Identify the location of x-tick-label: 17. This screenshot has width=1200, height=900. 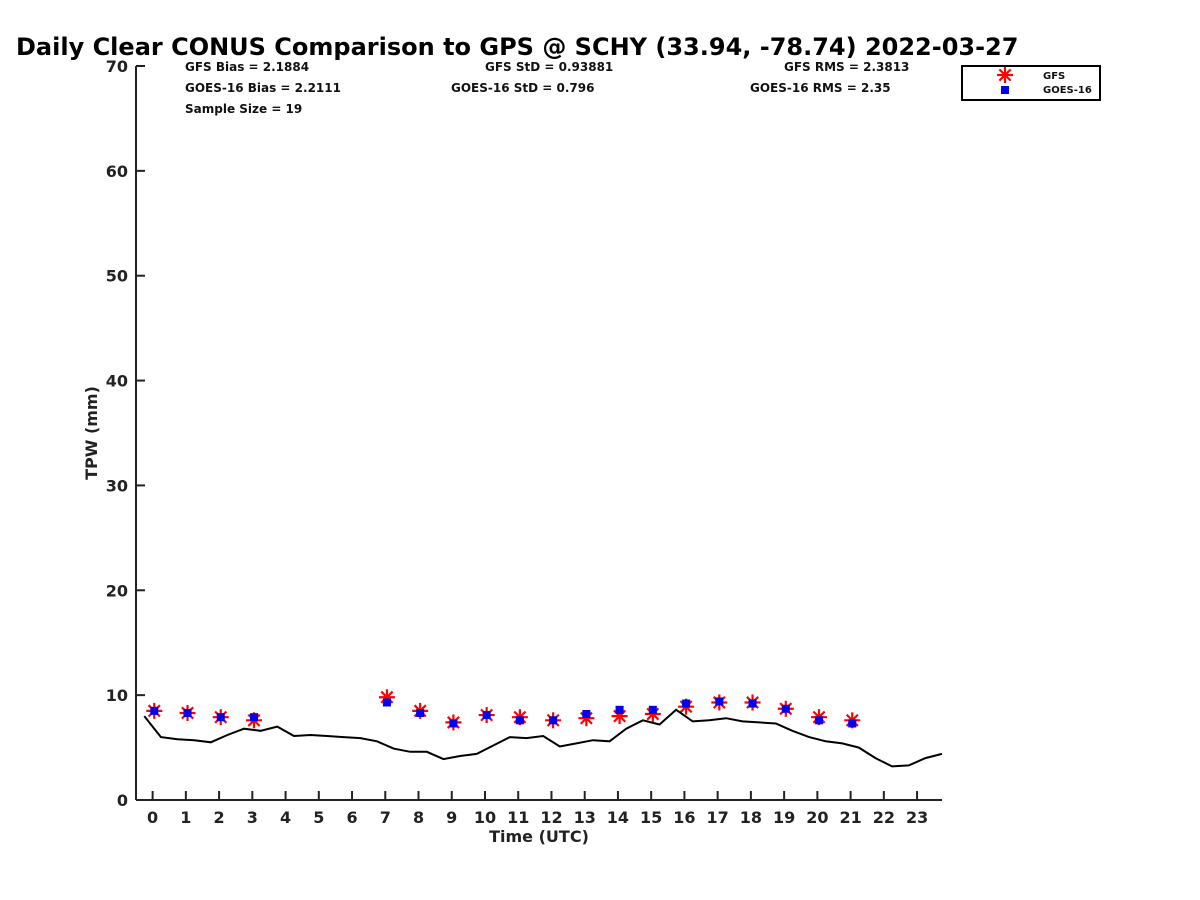
(718, 817).